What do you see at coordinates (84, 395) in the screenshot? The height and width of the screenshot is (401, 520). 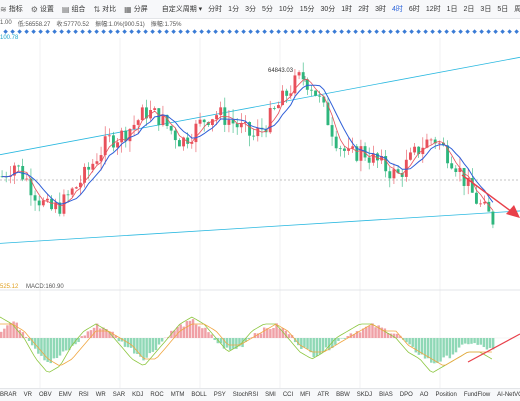 I see `indicator-tab: RSI` at bounding box center [84, 395].